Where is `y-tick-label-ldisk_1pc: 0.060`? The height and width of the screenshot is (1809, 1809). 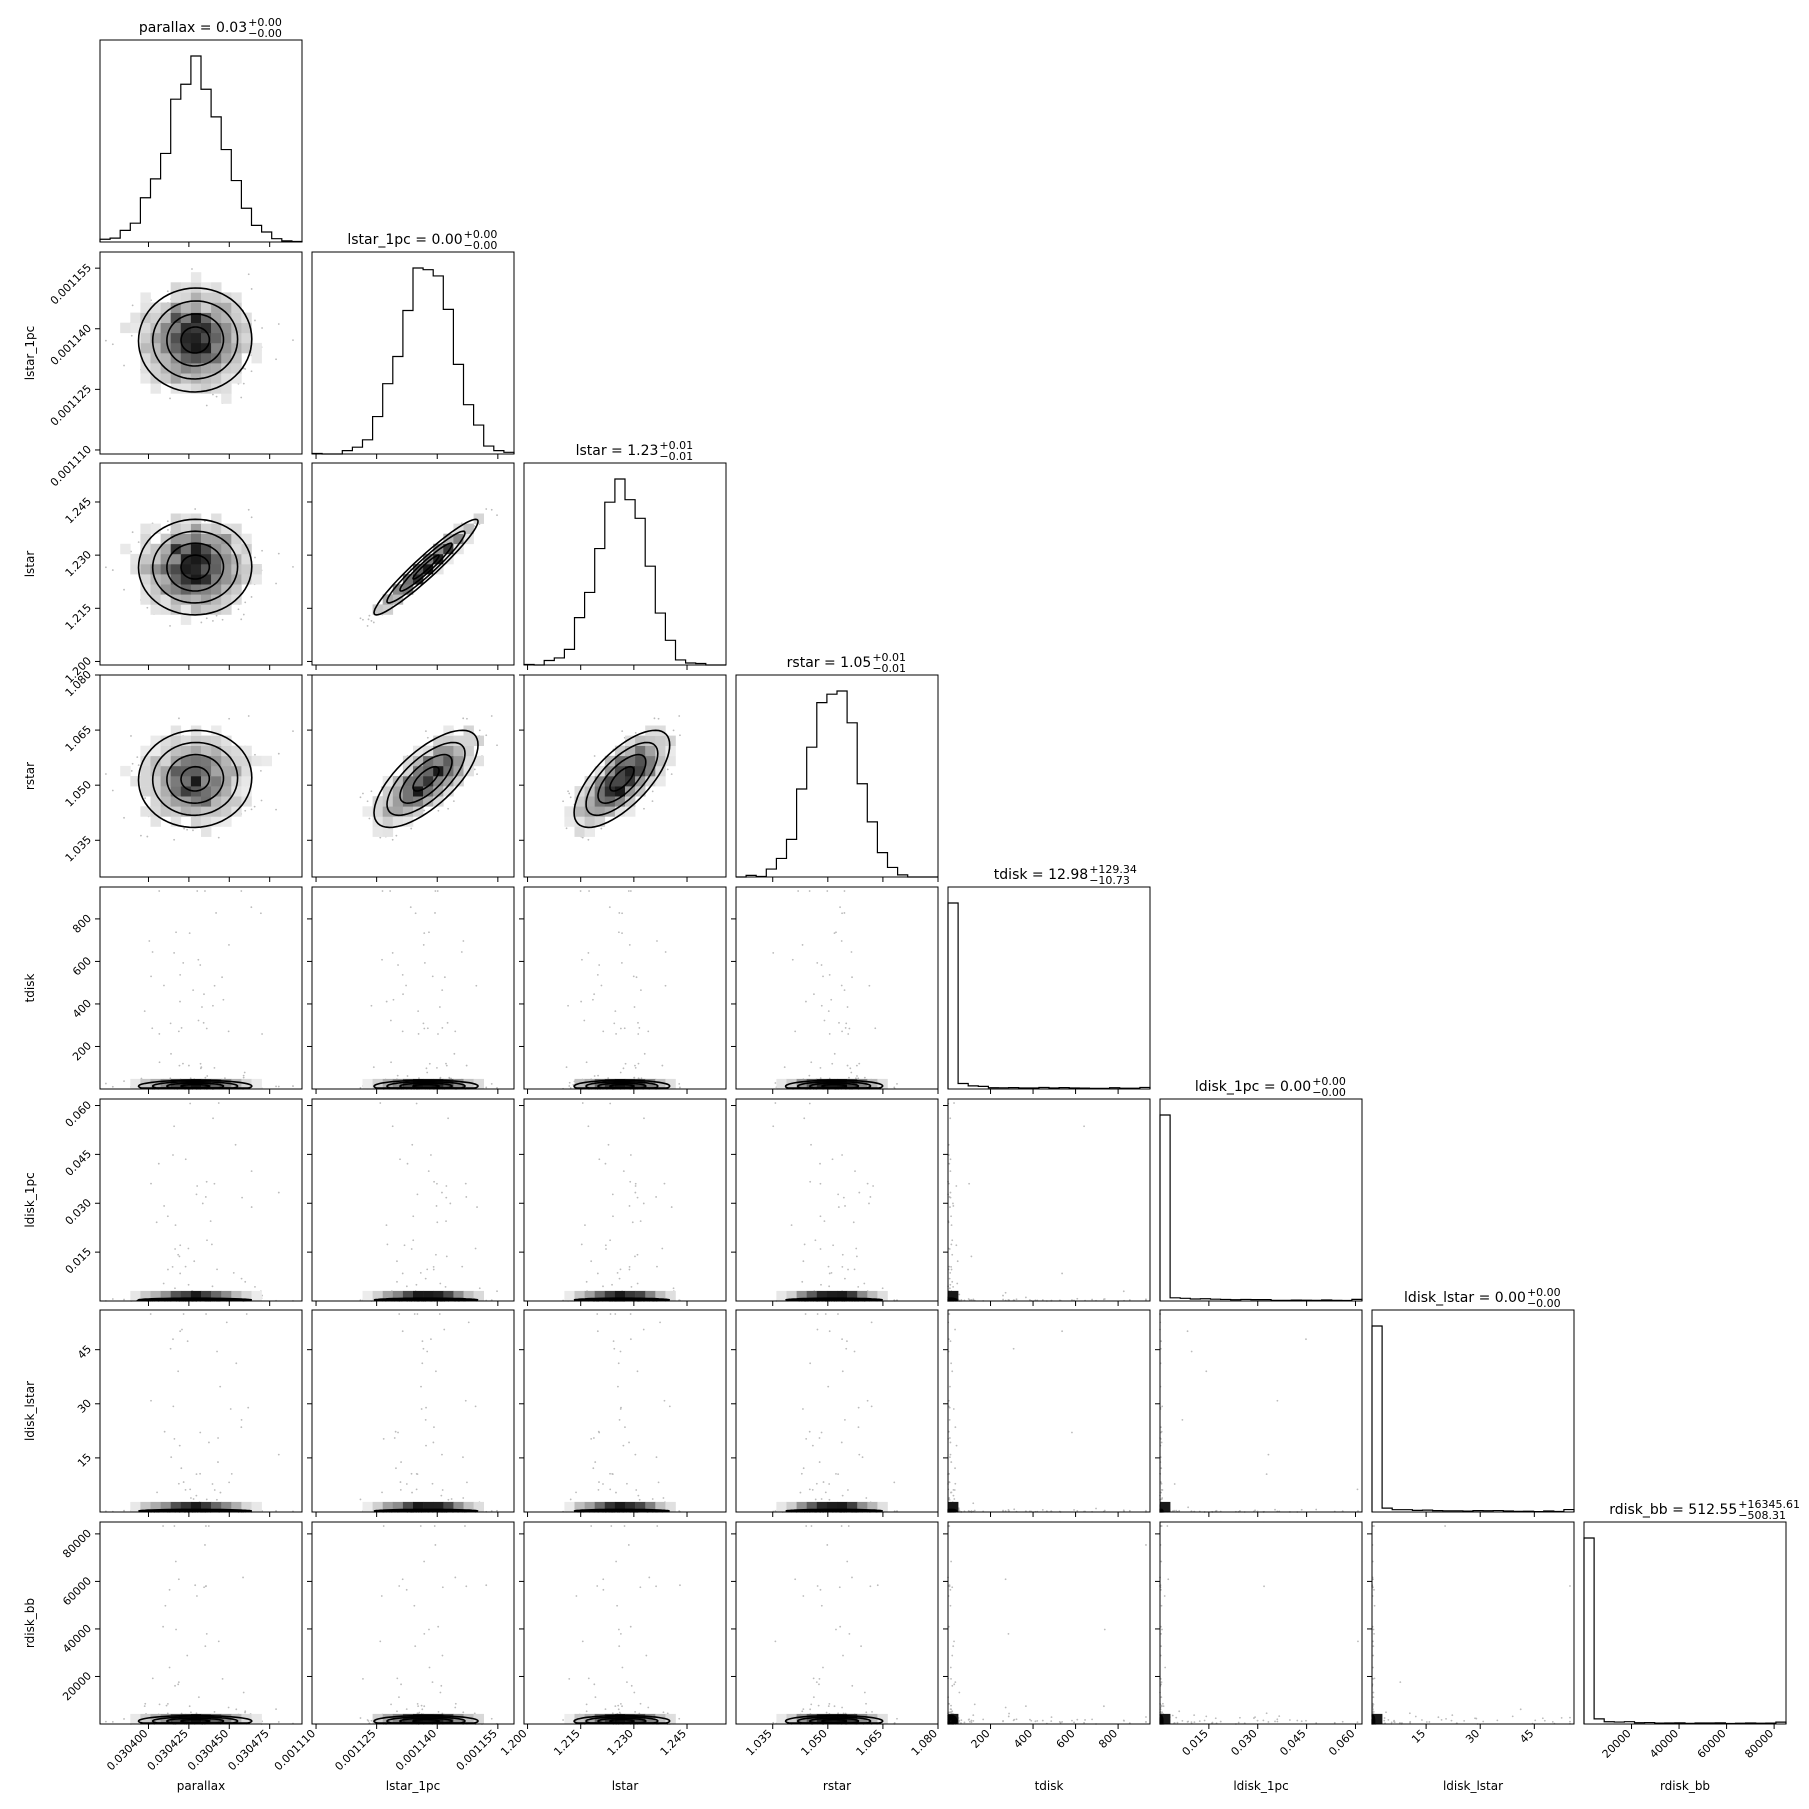 y-tick-label-ldisk_1pc: 0.060 is located at coordinates (78, 1113).